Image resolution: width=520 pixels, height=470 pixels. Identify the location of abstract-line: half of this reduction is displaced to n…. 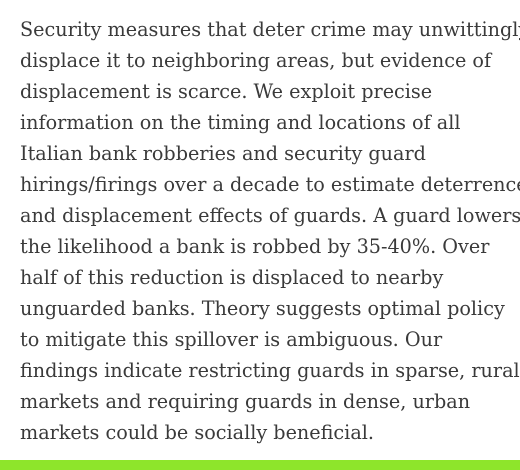
(232, 277).